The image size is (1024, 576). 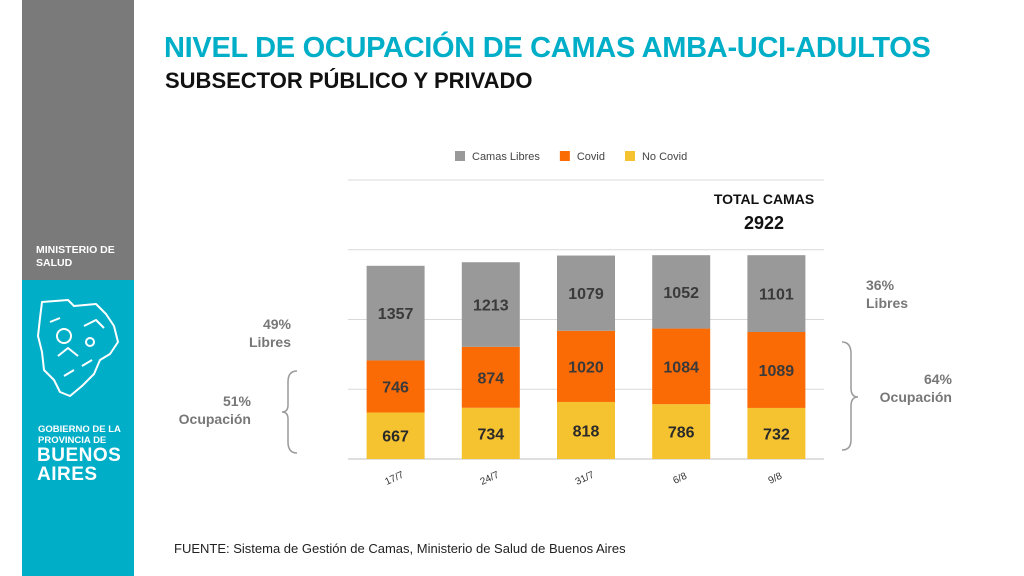 I want to click on data-label-no-covid: 734, so click(x=490, y=434).